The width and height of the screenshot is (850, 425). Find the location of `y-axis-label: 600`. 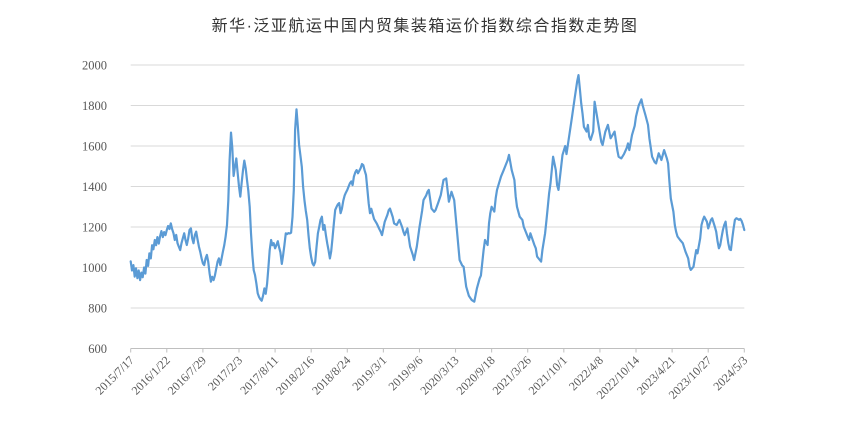

y-axis-label: 600 is located at coordinates (97, 349).